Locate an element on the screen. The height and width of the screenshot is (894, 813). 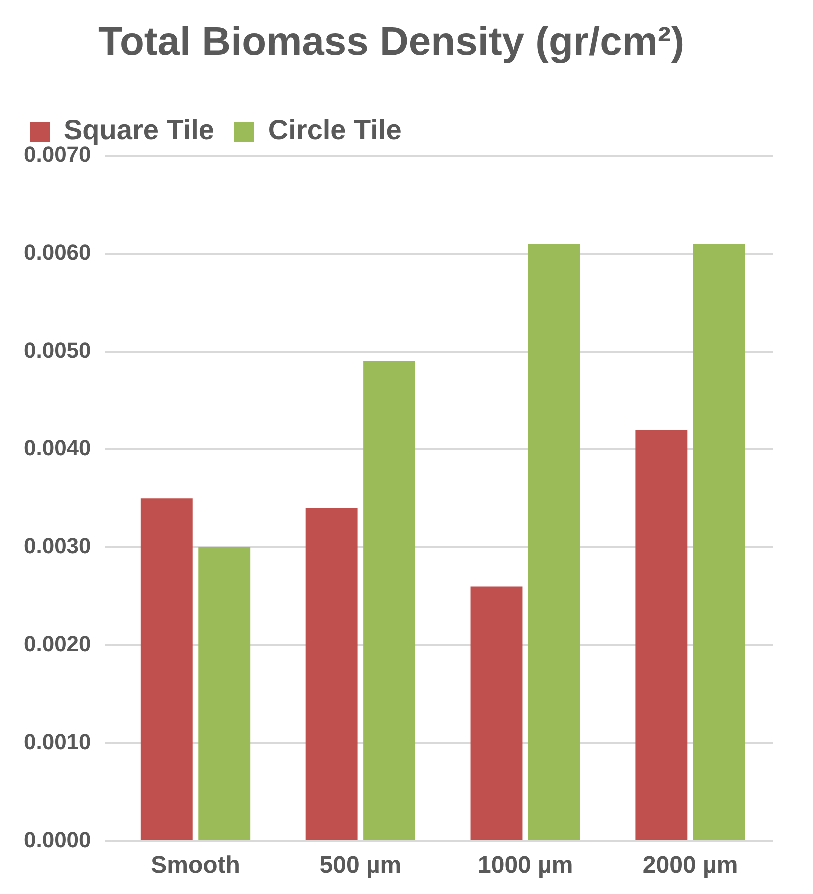
x-tick-label: 1000 µm is located at coordinates (526, 866).